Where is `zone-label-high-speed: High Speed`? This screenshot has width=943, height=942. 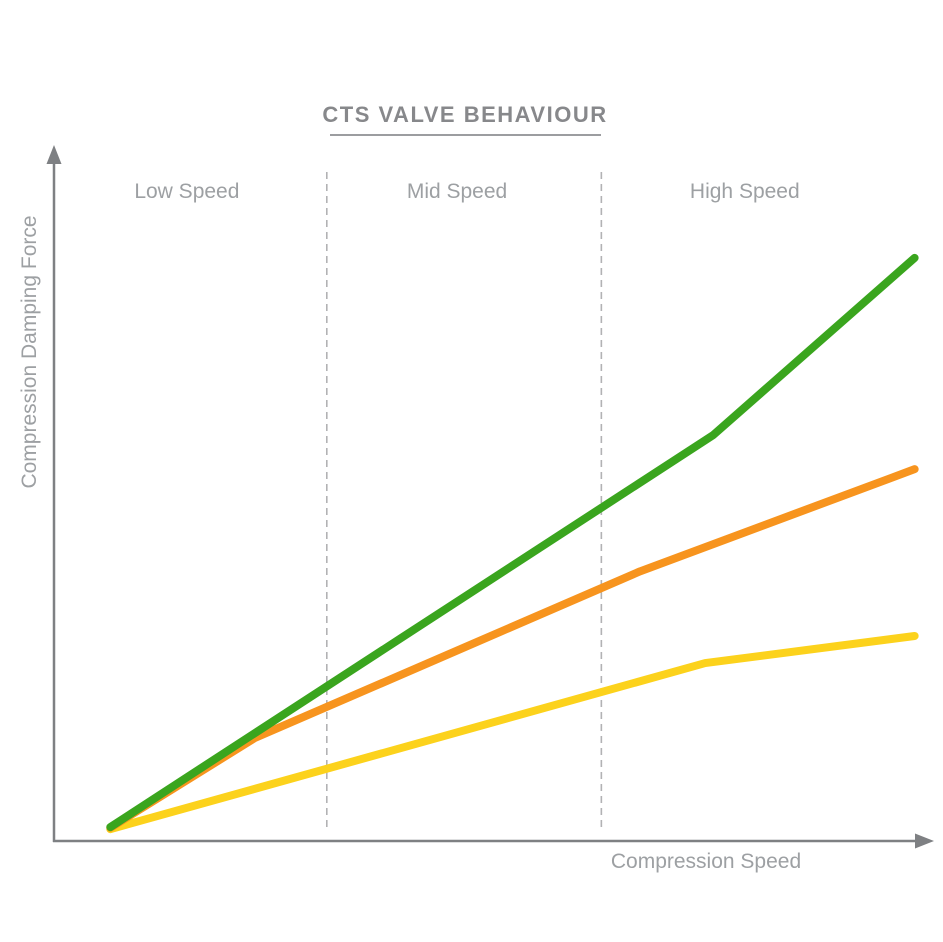 zone-label-high-speed: High Speed is located at coordinates (744, 191).